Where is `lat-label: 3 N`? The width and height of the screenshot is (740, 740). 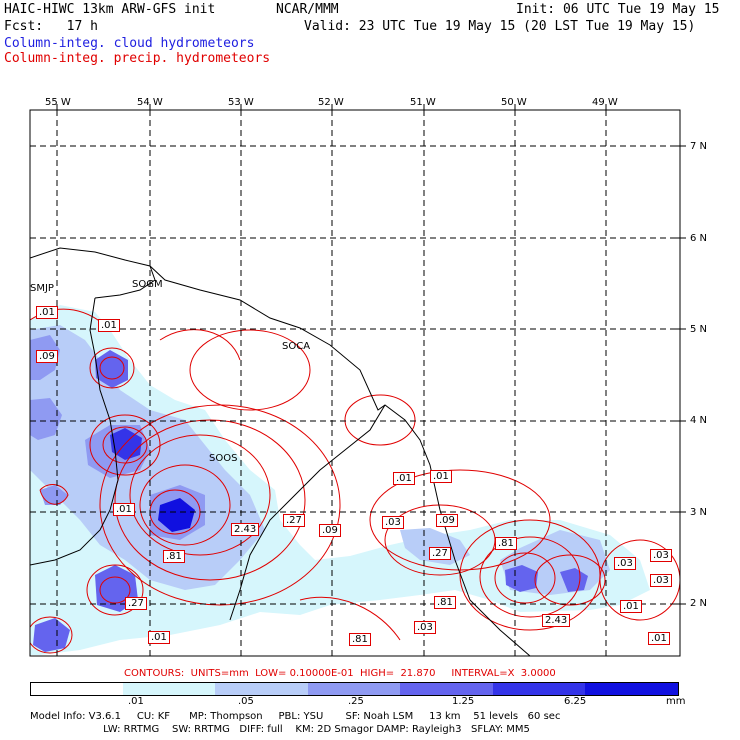 lat-label: 3 N is located at coordinates (699, 512).